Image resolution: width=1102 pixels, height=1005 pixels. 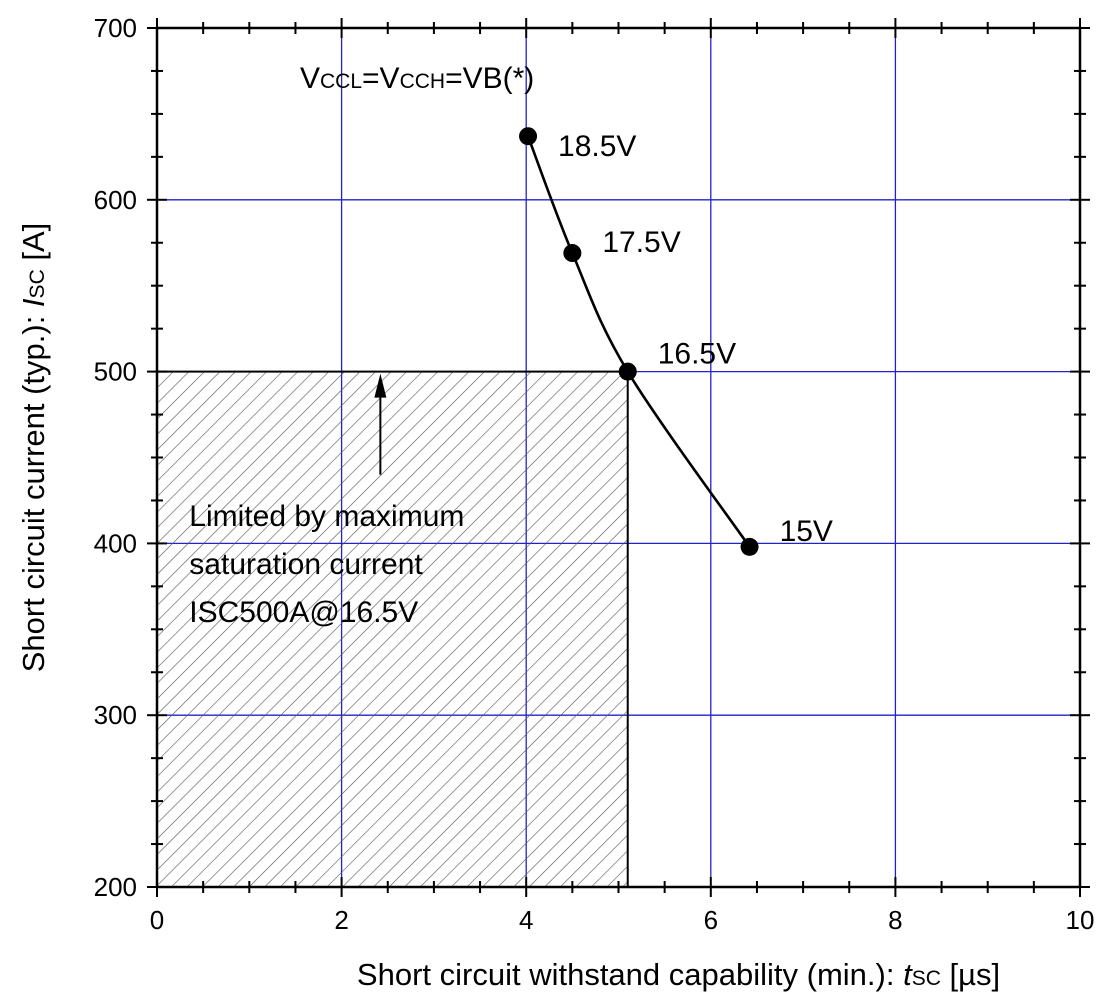 I want to click on y-axis-title: Short circuit current (typ.): ISC [A], so click(x=33, y=448).